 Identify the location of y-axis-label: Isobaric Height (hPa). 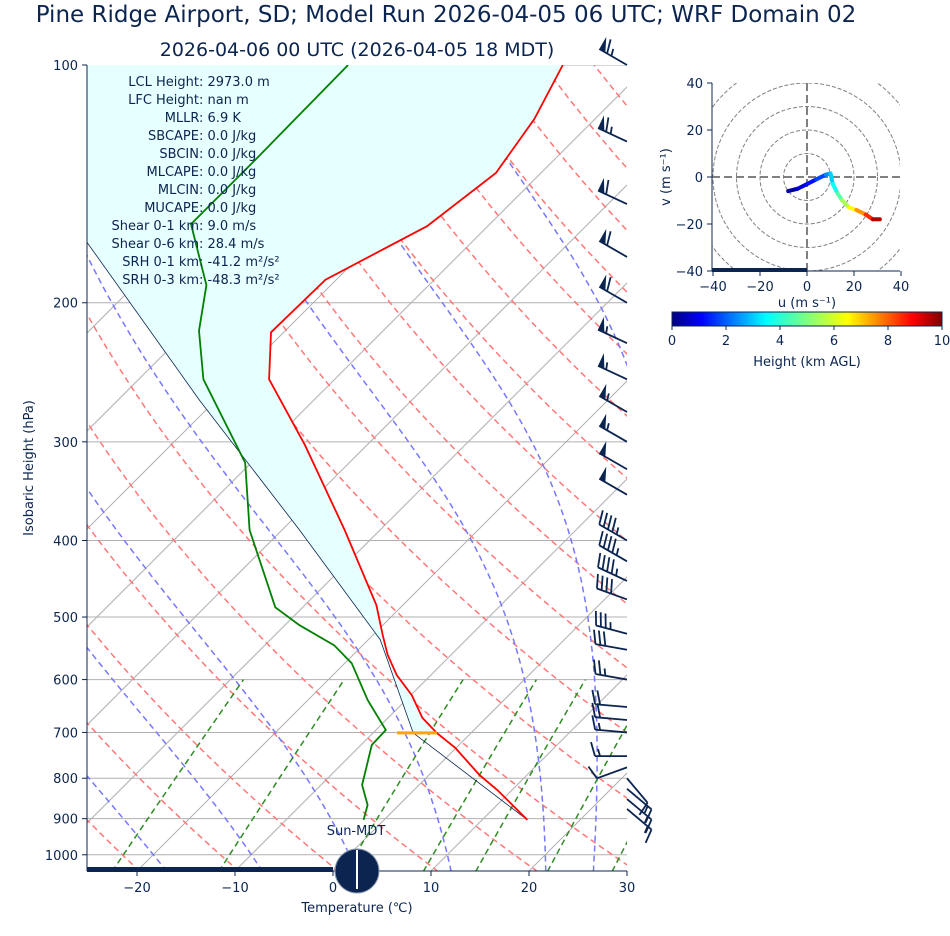
(29, 468).